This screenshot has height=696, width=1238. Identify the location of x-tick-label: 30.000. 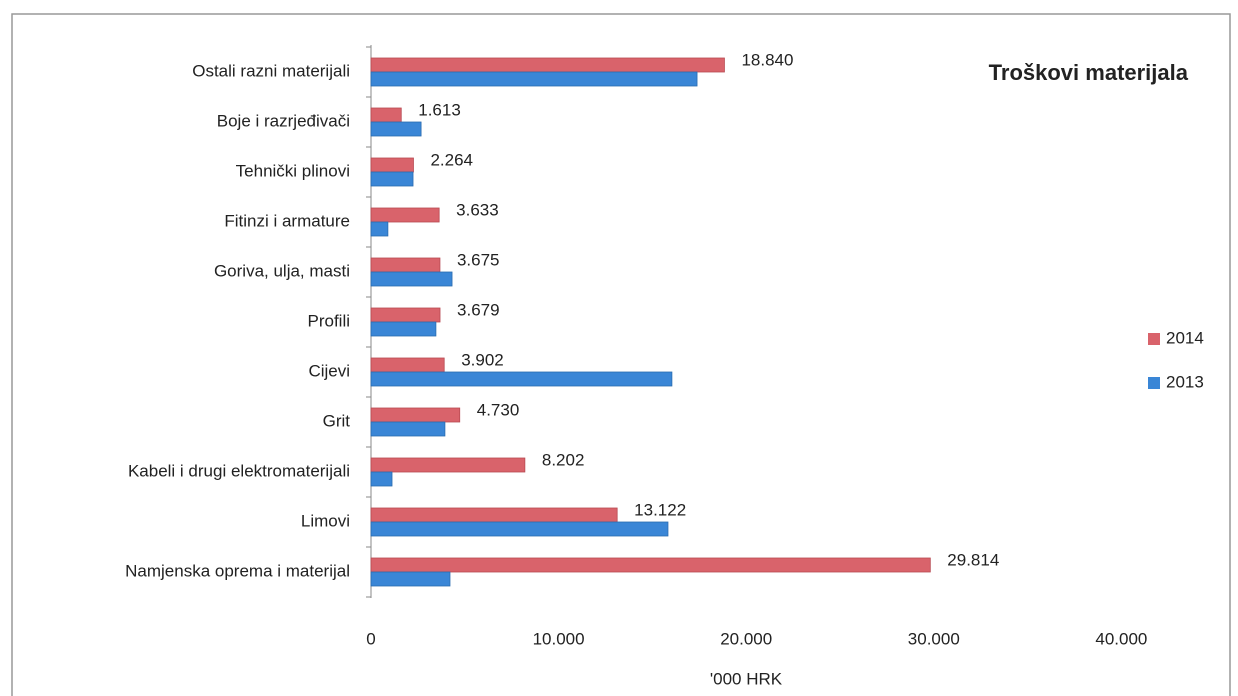
(934, 638).